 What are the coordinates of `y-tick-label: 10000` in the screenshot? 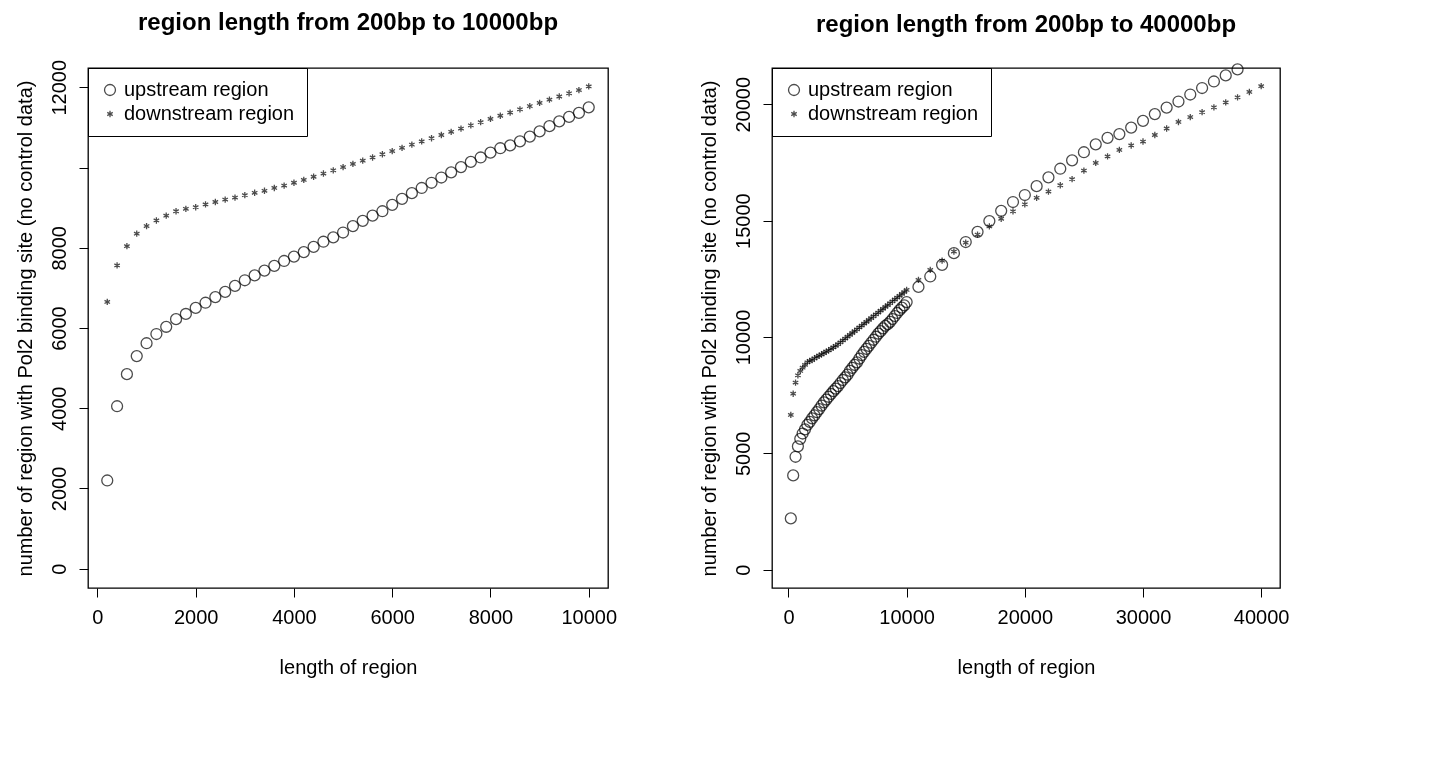 It's located at (742, 337).